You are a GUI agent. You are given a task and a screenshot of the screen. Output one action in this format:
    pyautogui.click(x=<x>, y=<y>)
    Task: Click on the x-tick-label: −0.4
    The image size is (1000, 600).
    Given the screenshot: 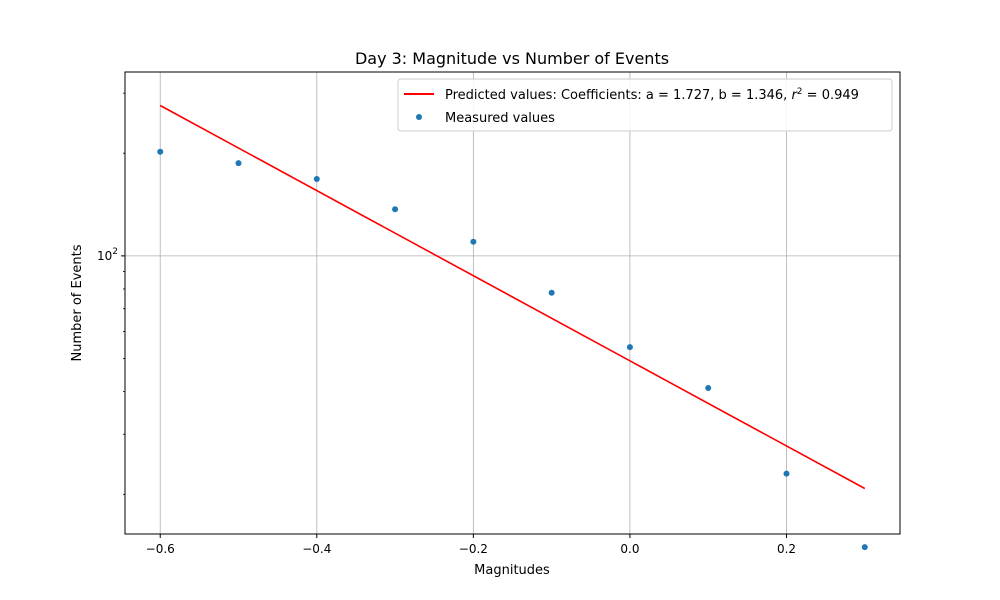 What is the action you would take?
    pyautogui.click(x=316, y=549)
    